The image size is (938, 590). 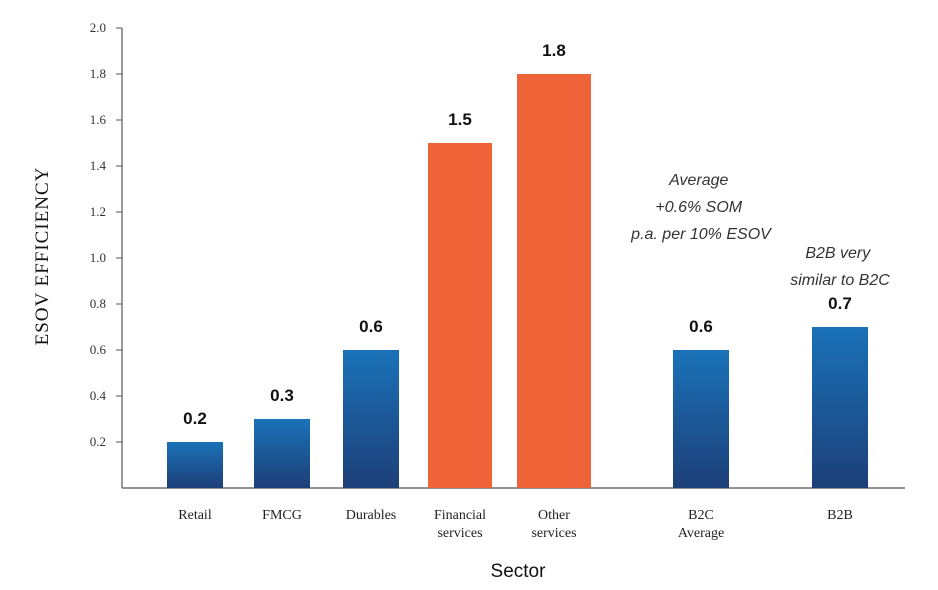 What do you see at coordinates (98, 395) in the screenshot?
I see `y-tick-label: 0.4` at bounding box center [98, 395].